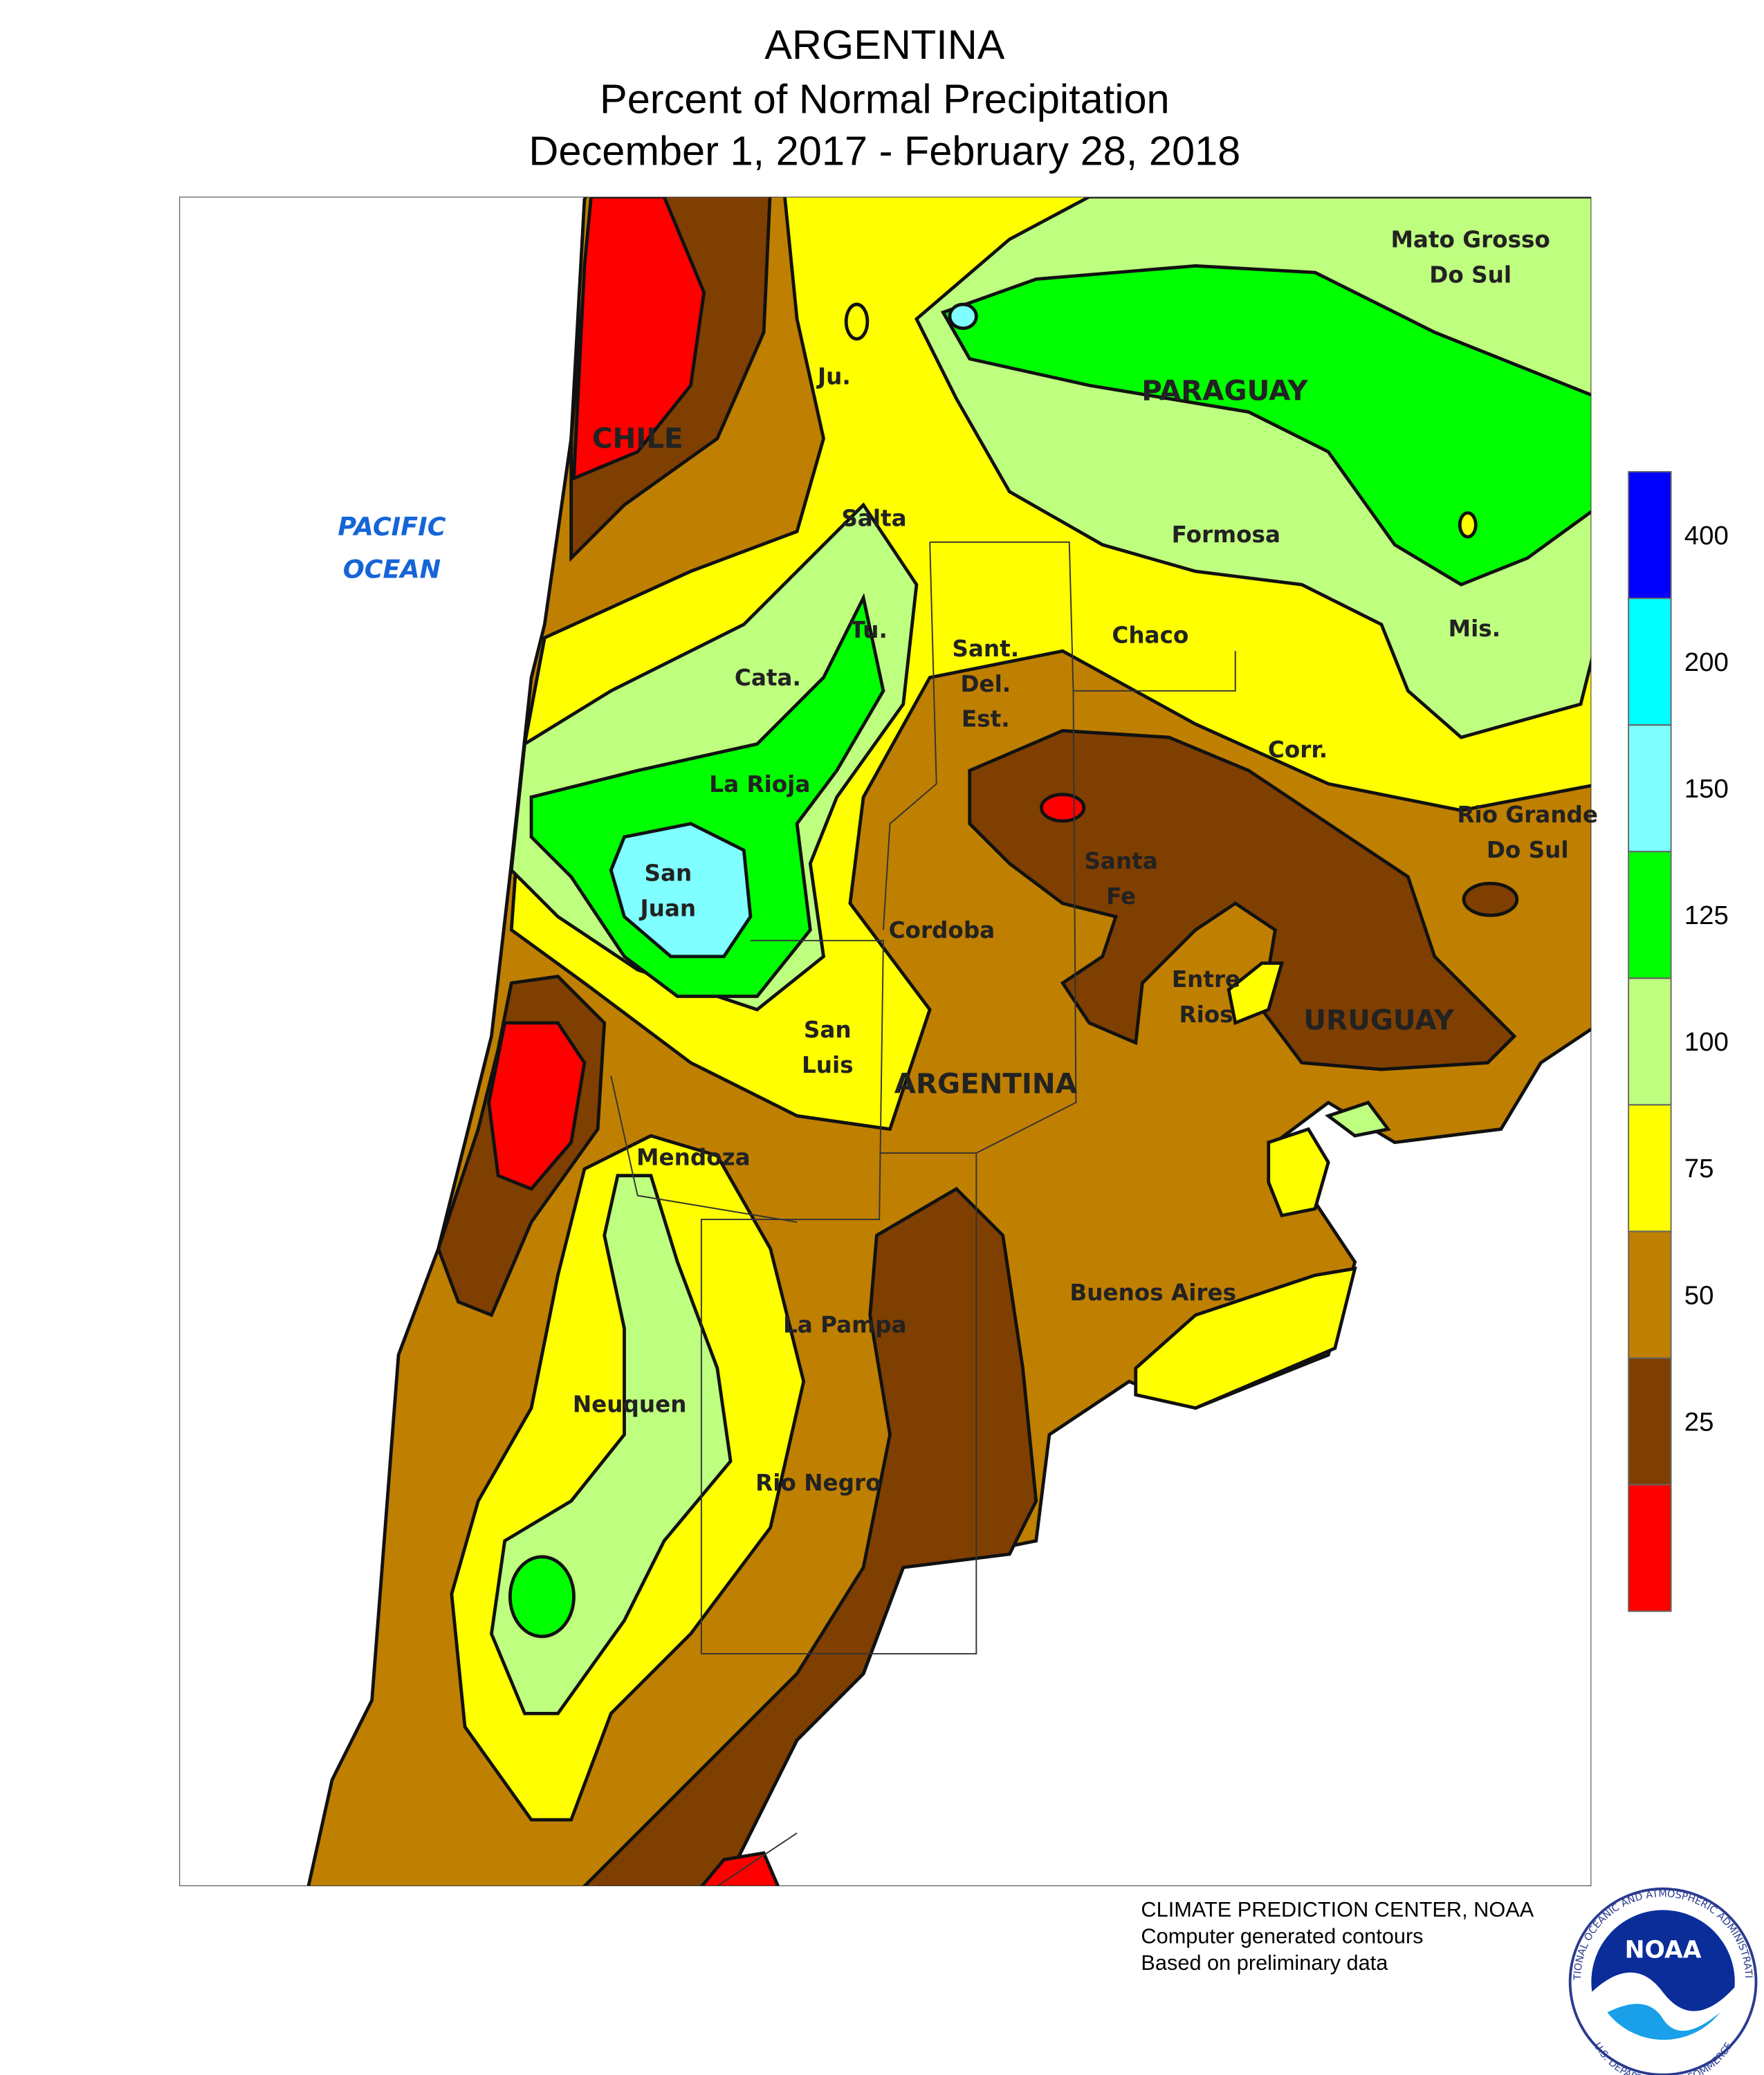 This screenshot has height=2075, width=1764. I want to click on region-label: Mato Grosso, so click(1470, 239).